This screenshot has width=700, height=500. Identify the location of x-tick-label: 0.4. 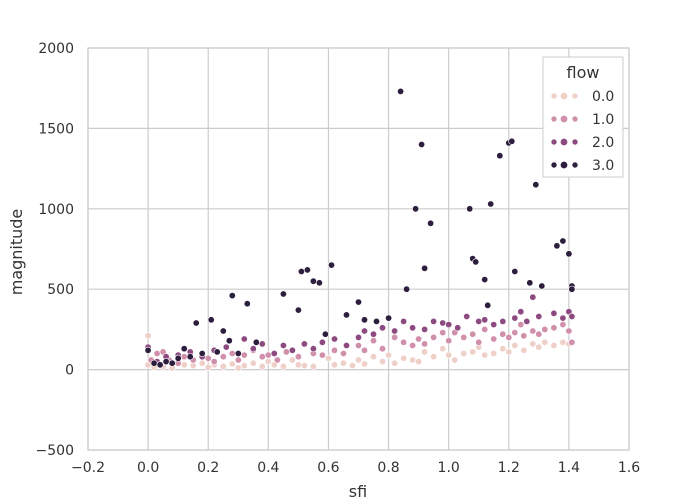
(268, 468).